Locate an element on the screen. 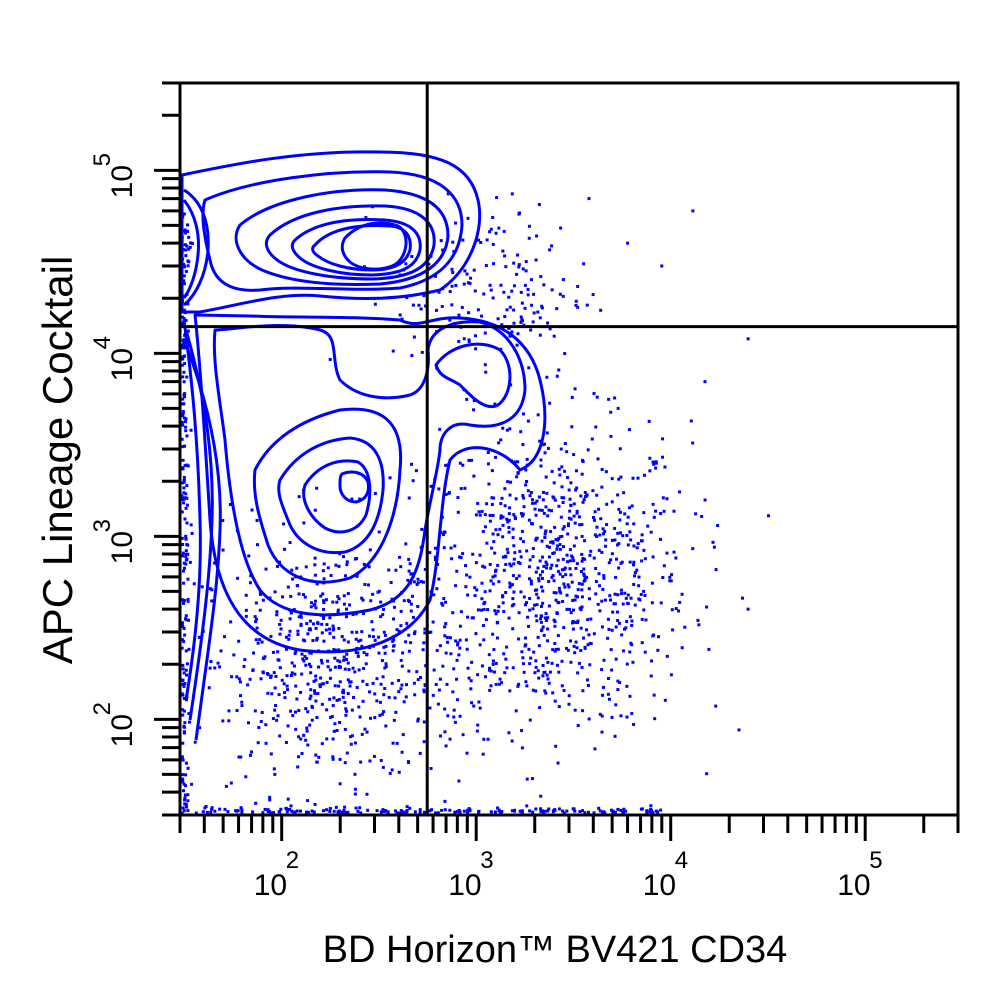 This screenshot has width=988, height=1004. svg-text: 10 is located at coordinates (853, 885).